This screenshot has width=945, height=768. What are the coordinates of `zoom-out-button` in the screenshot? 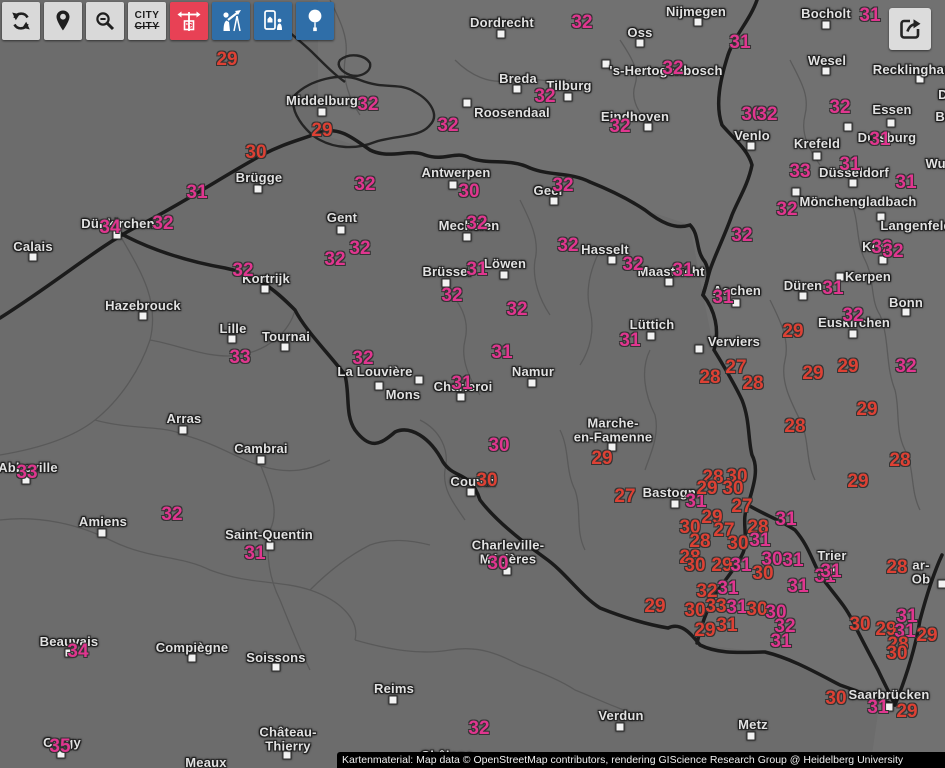 It's located at (105, 21).